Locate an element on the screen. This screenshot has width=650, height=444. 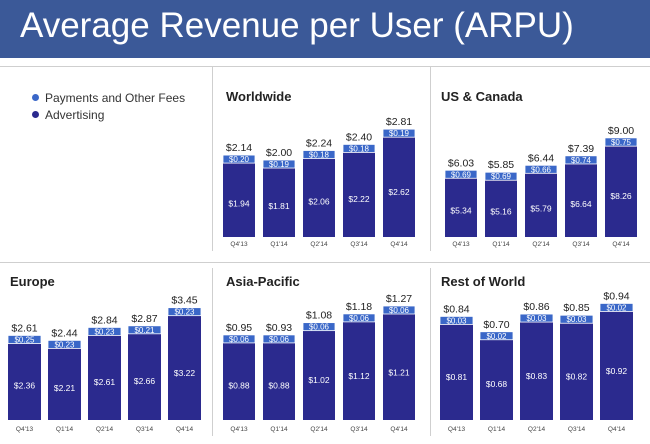
label-payments-worldwide-3: $0.18 is located at coordinates (359, 148).